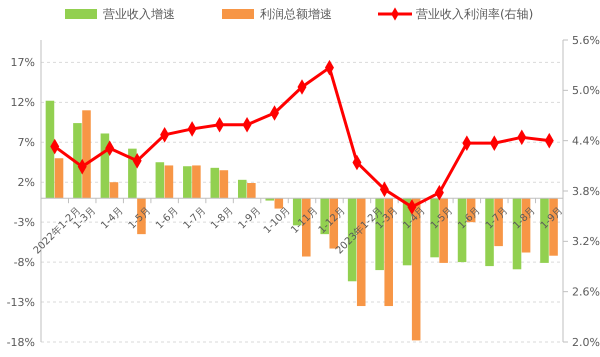 The width and height of the screenshot is (600, 357). I want to click on legend-label: 营业收入增速, so click(139, 14).